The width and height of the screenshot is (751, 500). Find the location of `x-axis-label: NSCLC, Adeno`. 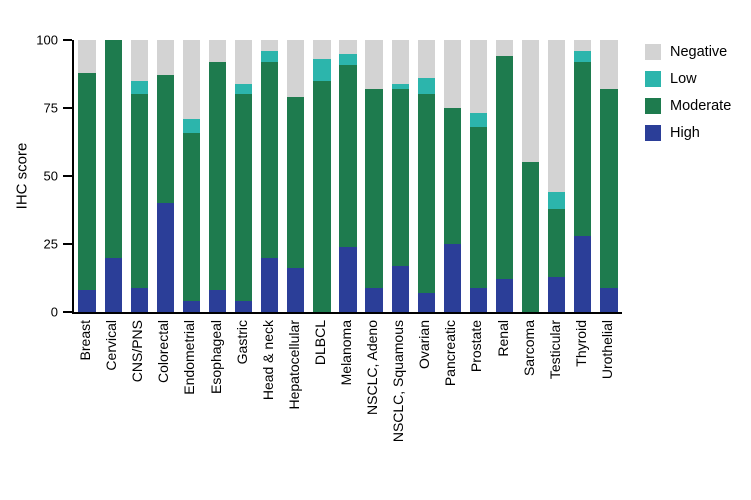

x-axis-label: NSCLC, Adeno is located at coordinates (372, 367).